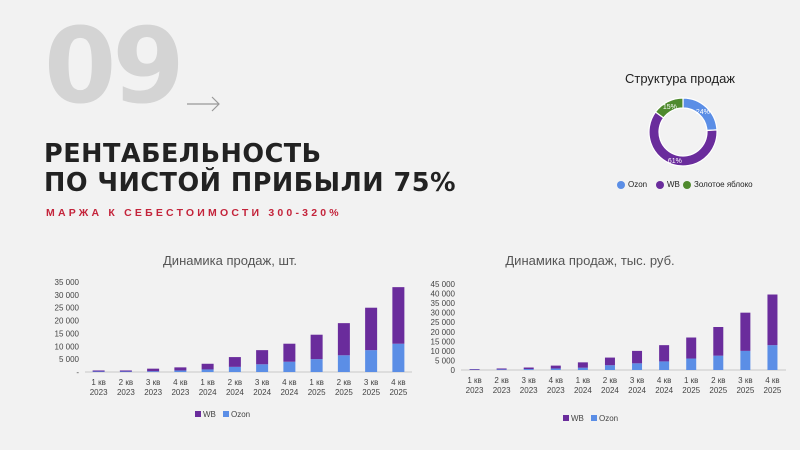 This screenshot has width=800, height=450. I want to click on y-tick-label: 0, so click(453, 370).